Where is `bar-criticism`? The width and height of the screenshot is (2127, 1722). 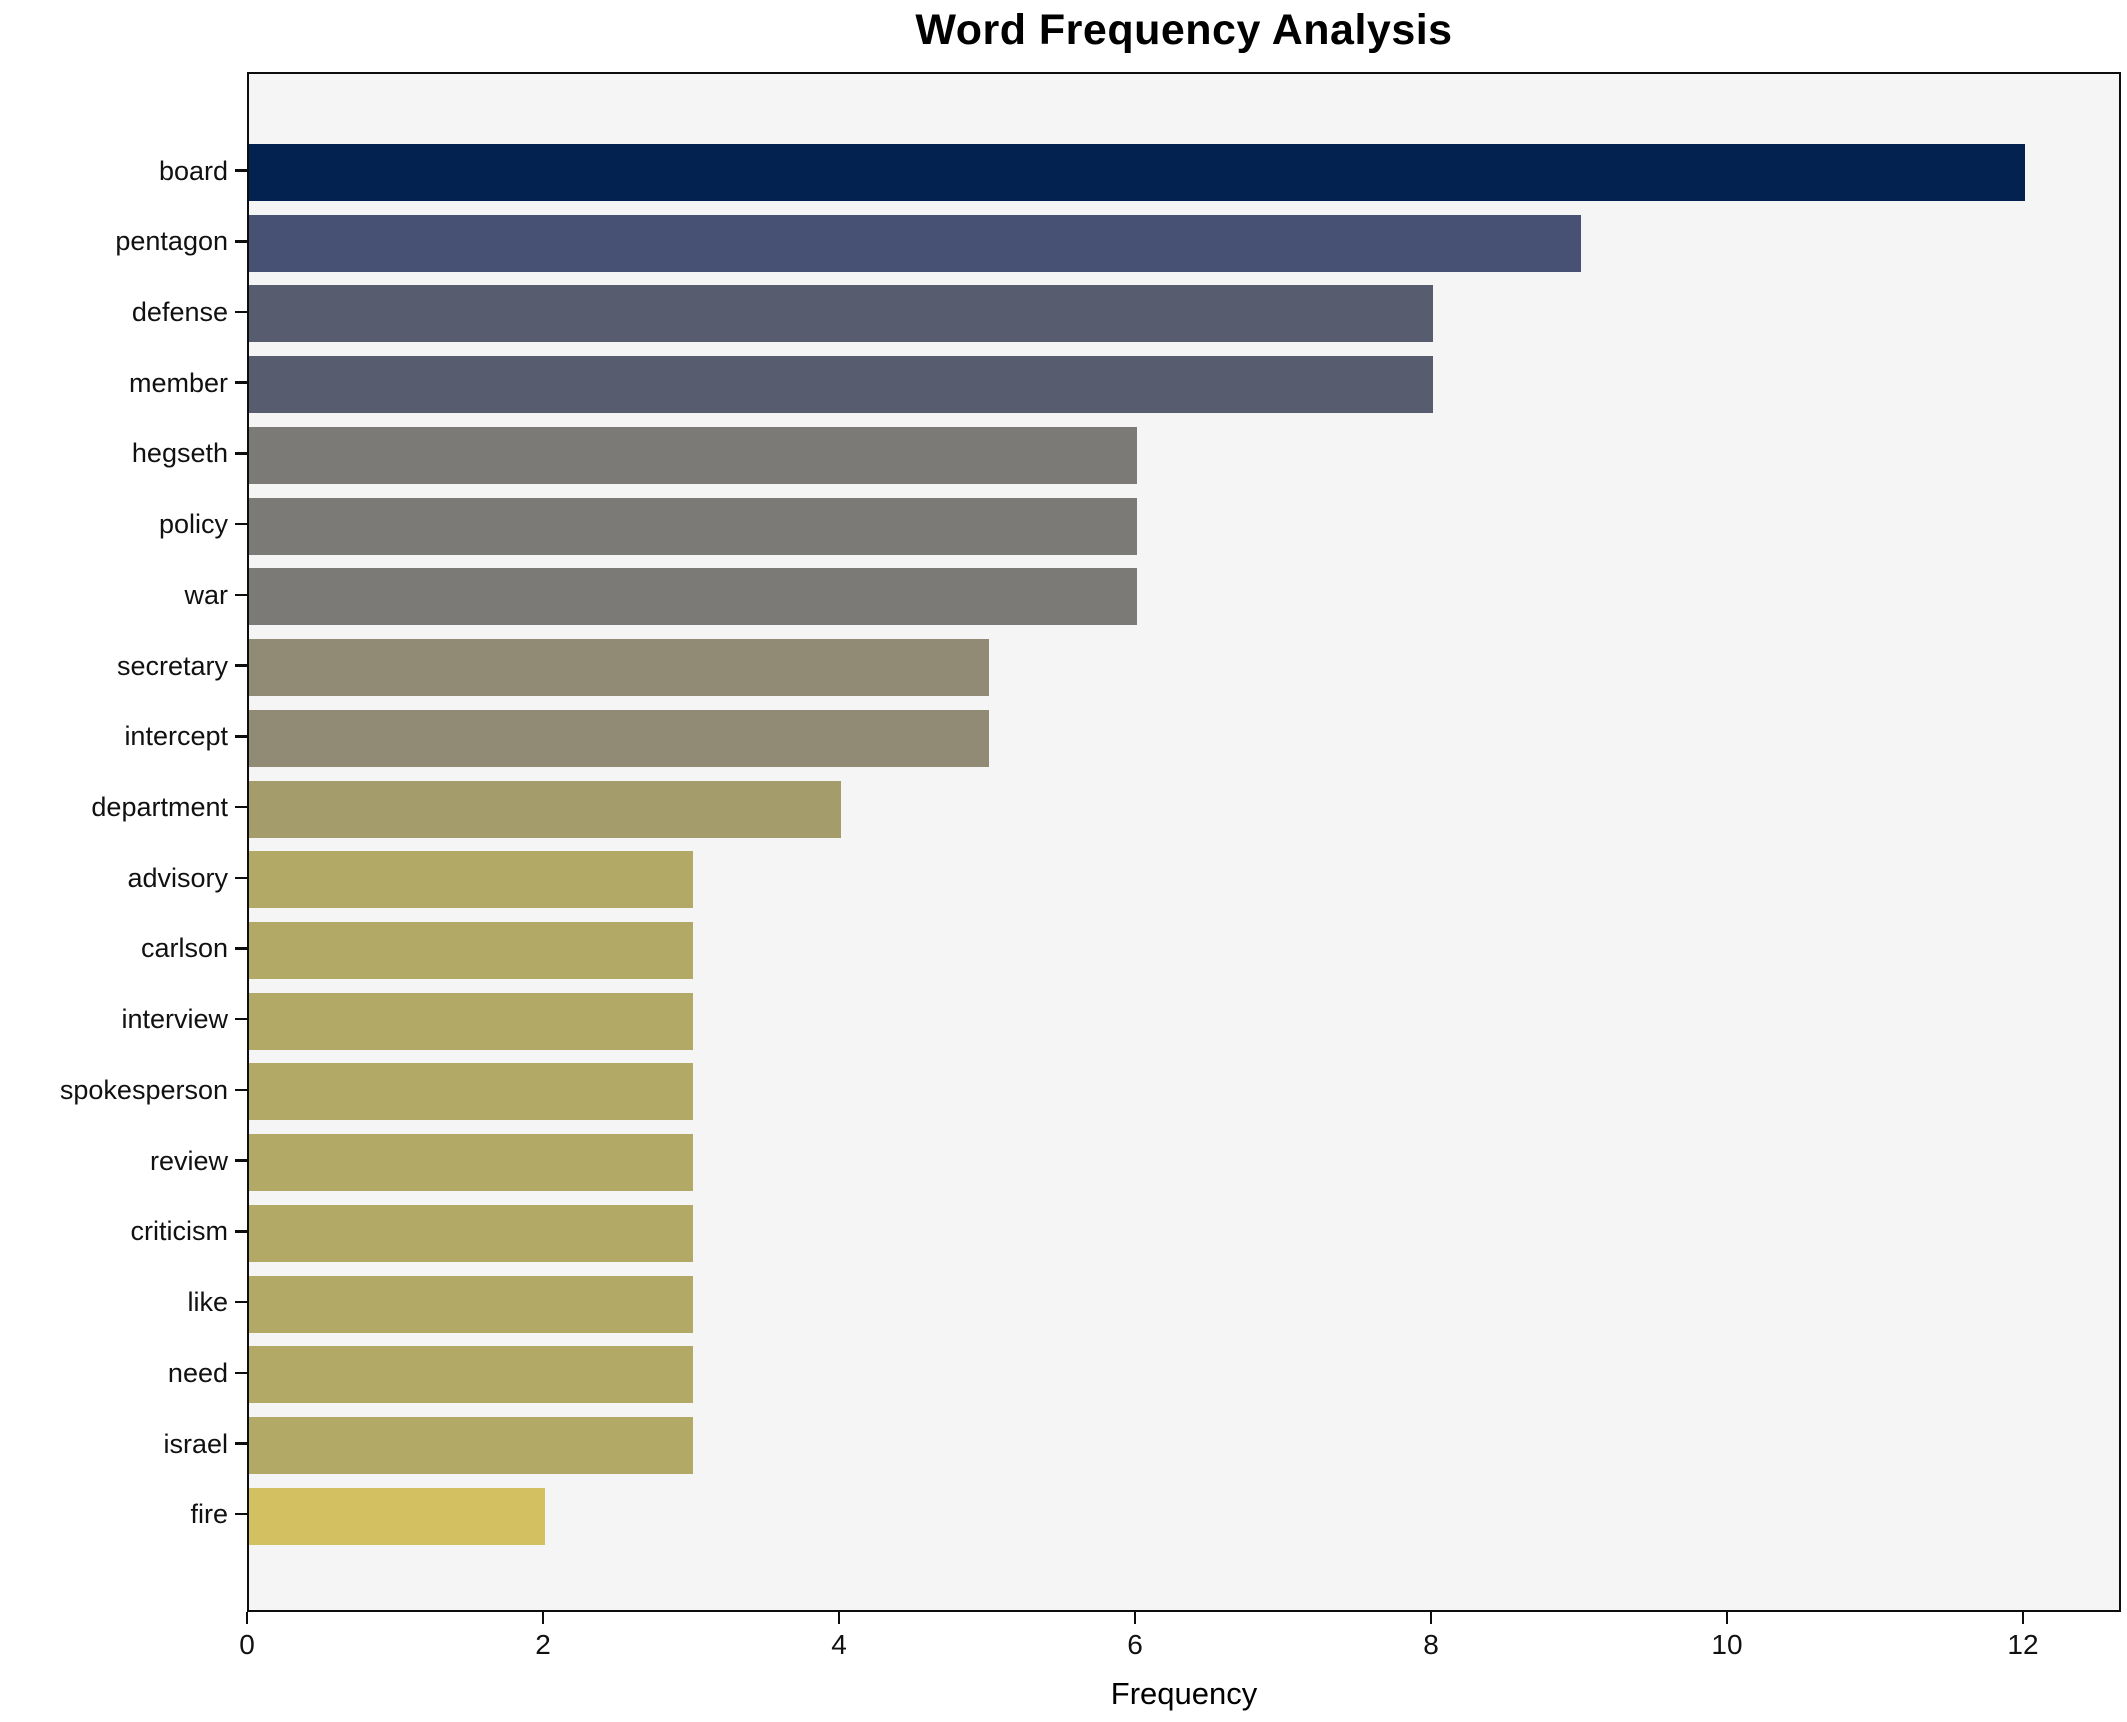
bar-criticism is located at coordinates (471, 1233).